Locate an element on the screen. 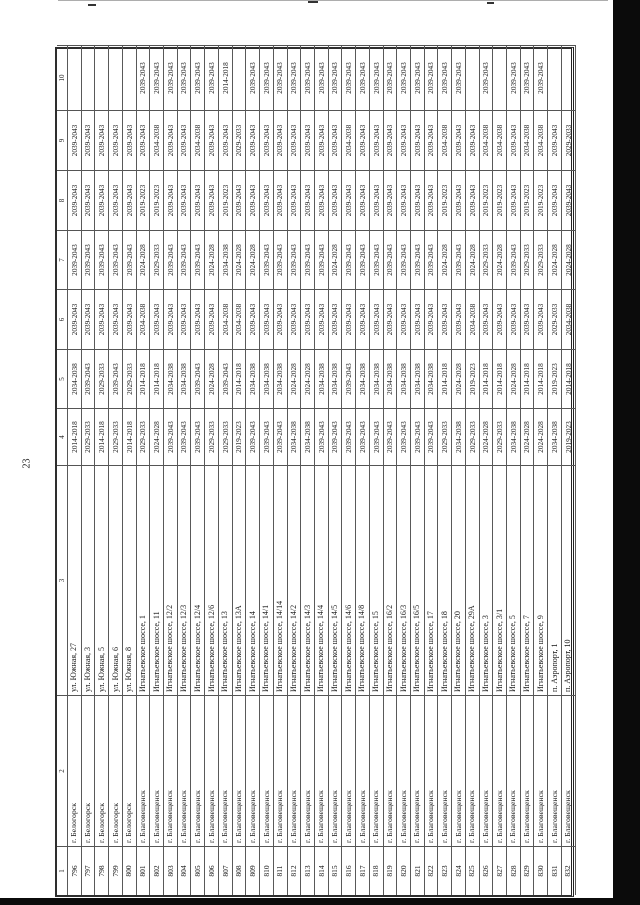 This screenshot has height=905, width=640. address-cell: Игнатьевское шоссе, 14/2 is located at coordinates (294, 580).